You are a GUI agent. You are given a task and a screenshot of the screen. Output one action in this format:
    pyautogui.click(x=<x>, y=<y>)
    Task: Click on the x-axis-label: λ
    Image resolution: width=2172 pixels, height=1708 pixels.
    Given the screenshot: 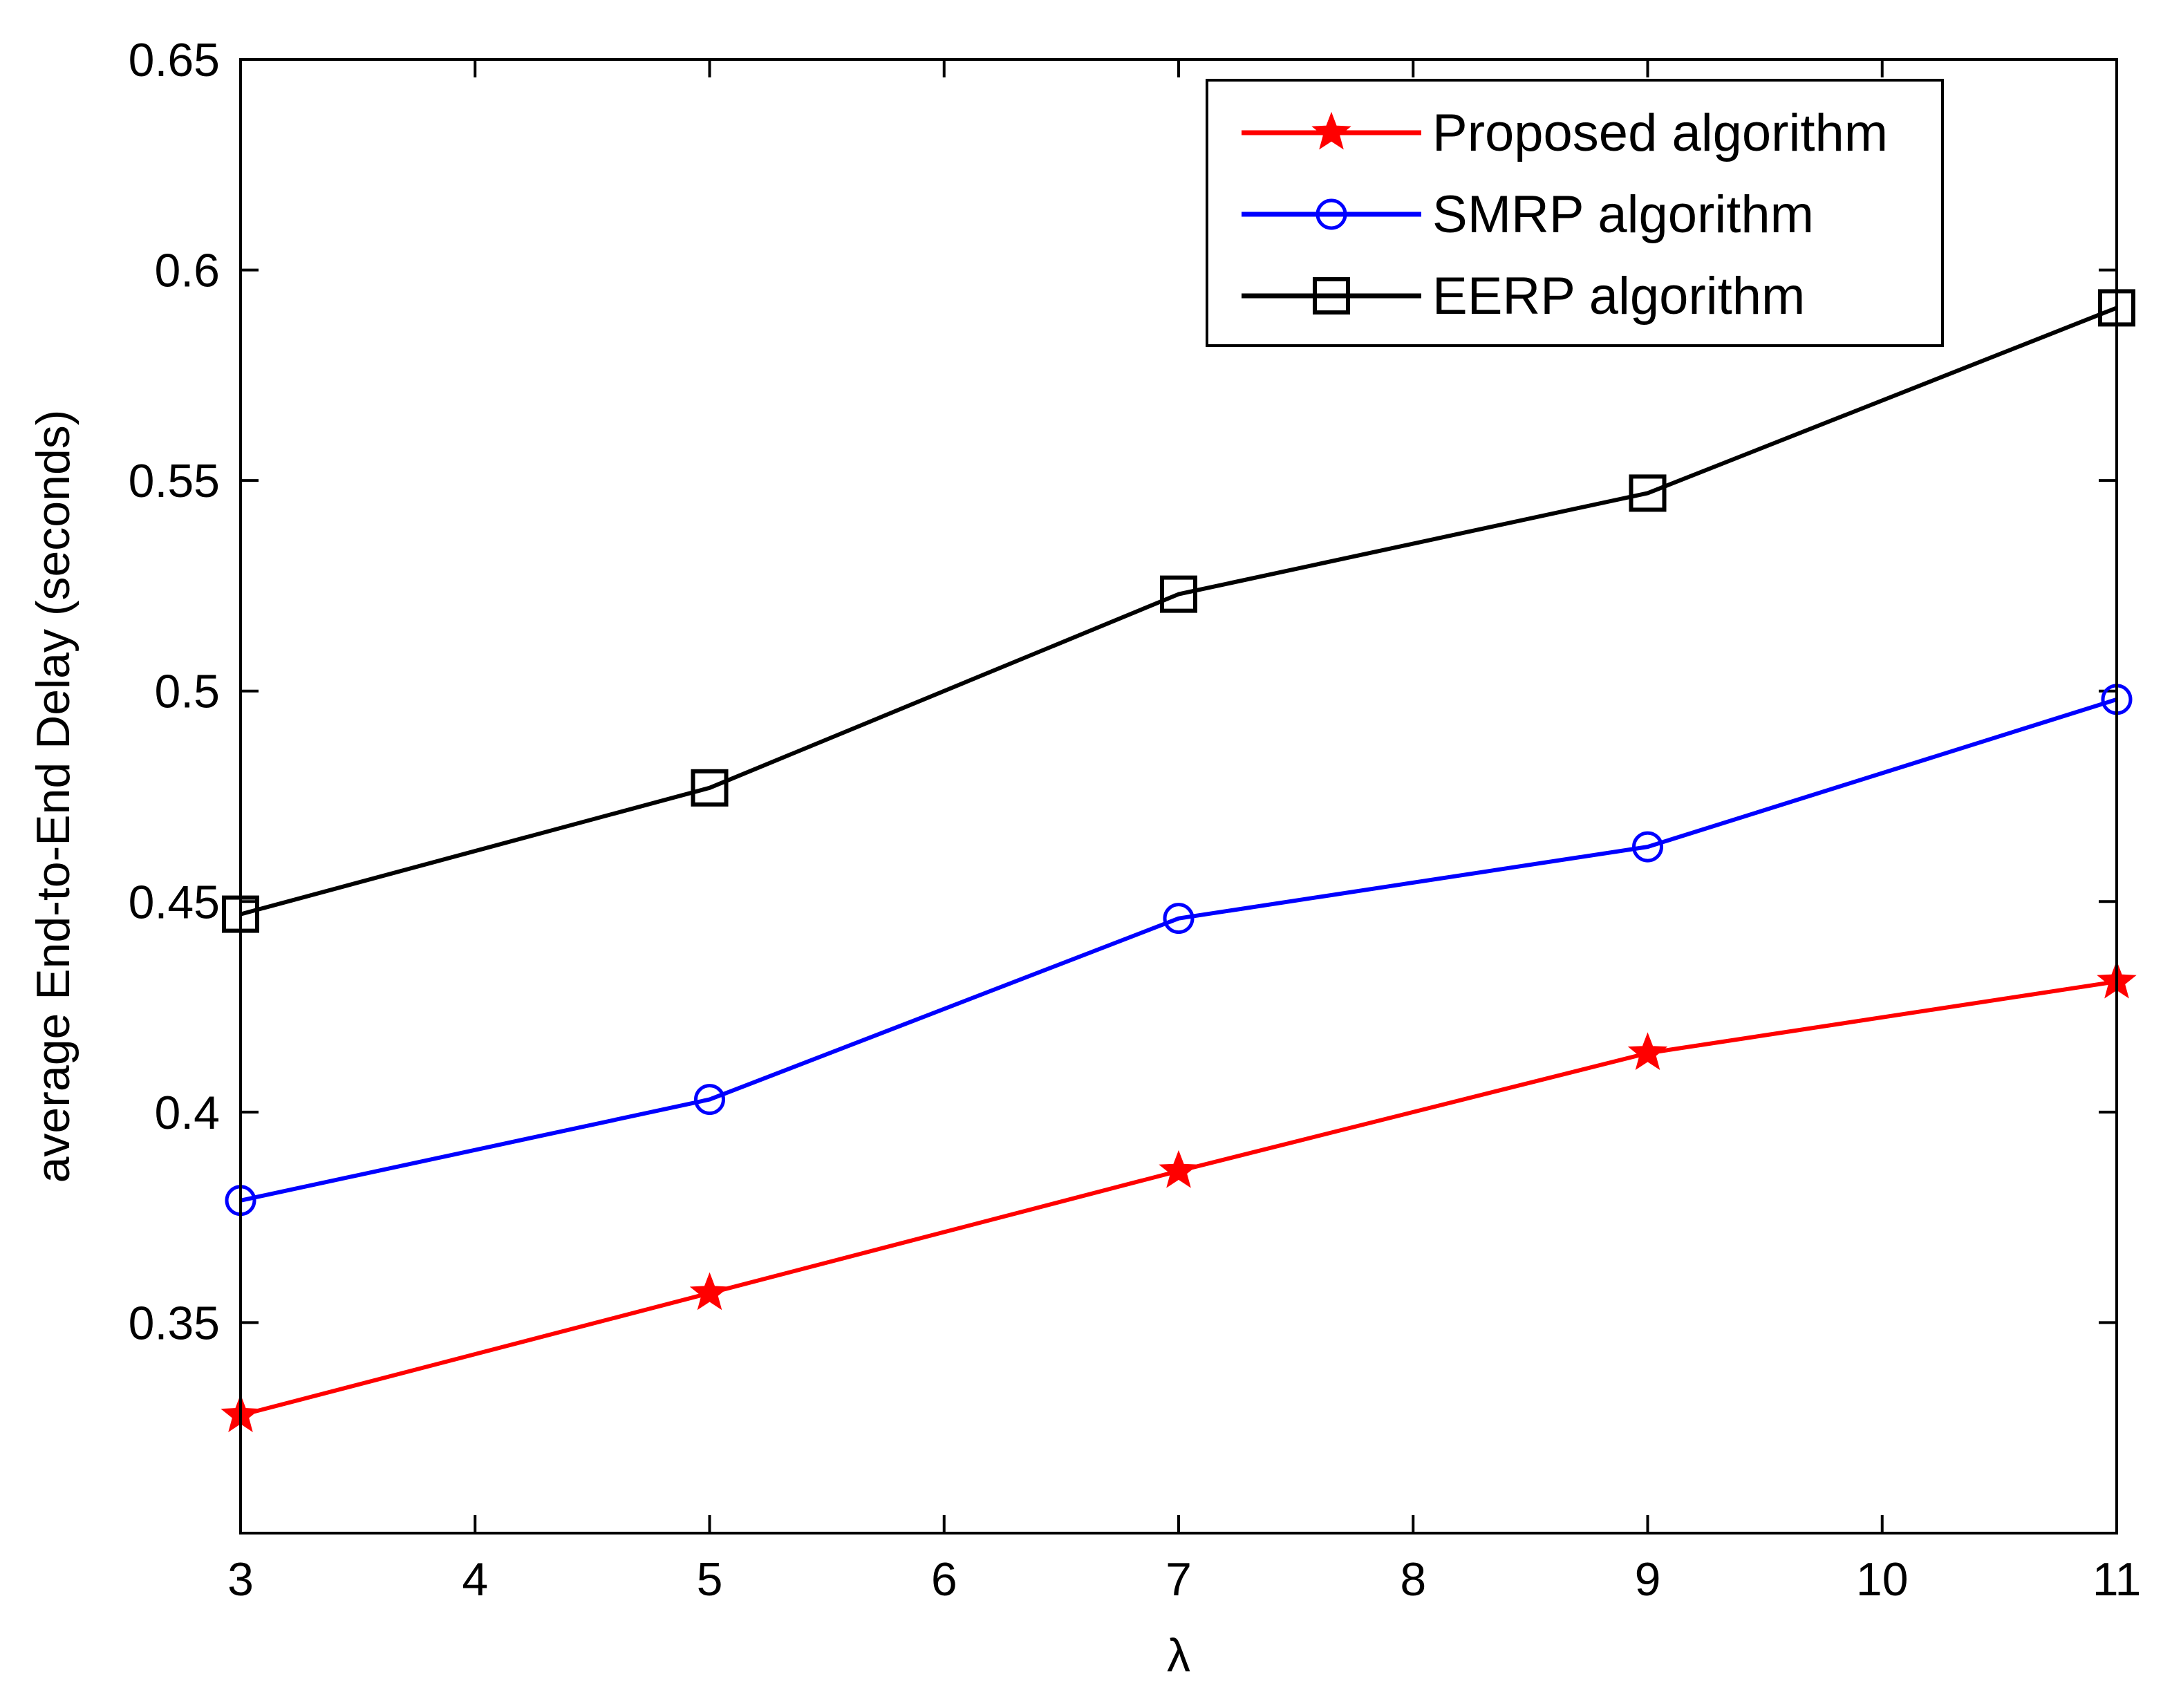 What is the action you would take?
    pyautogui.click(x=1178, y=1655)
    